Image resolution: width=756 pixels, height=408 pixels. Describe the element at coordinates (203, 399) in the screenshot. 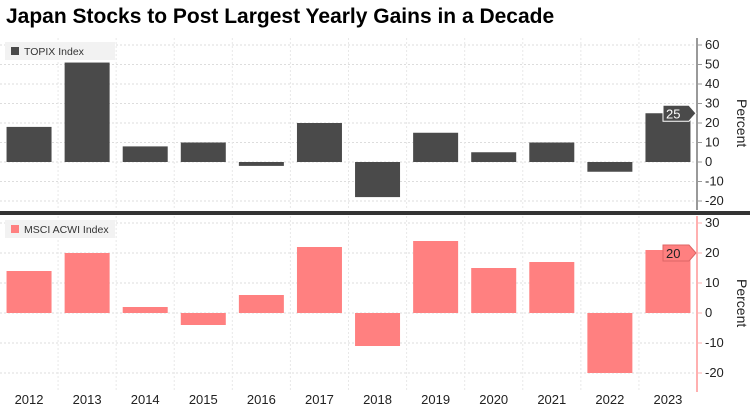

I see `x-tick-label: 2015` at that location.